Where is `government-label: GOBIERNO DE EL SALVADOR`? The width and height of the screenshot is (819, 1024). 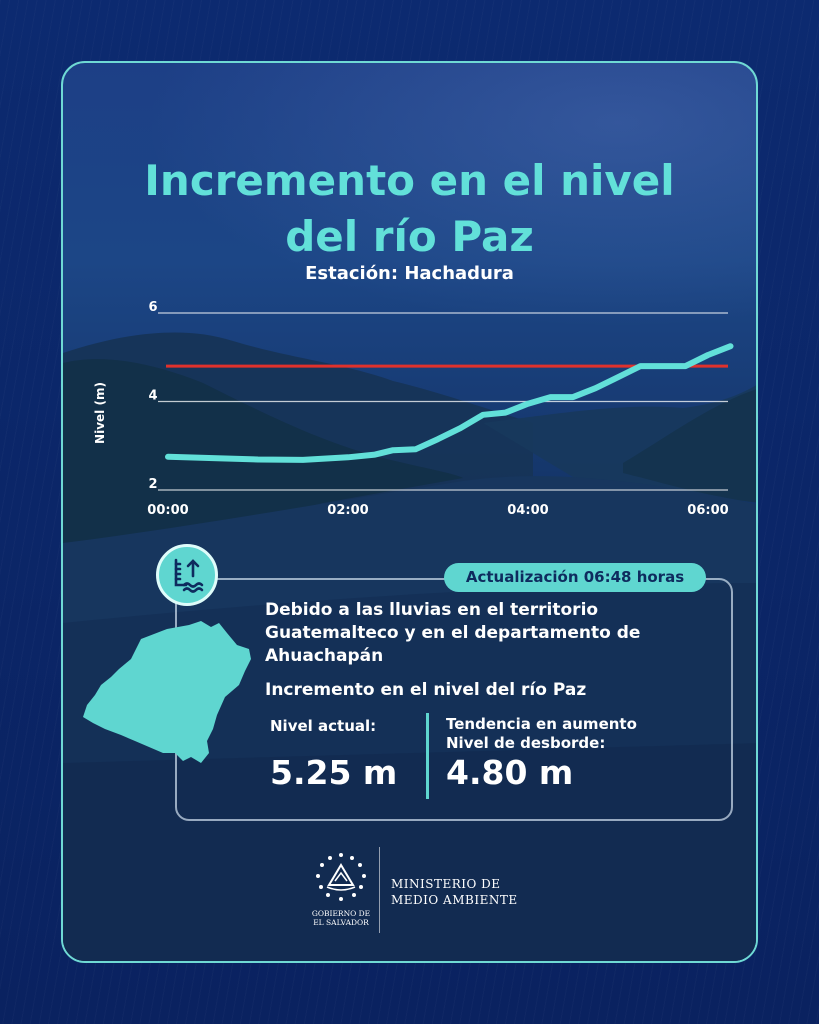
government-label: GOBIERNO DE EL SALVADOR is located at coordinates (341, 918).